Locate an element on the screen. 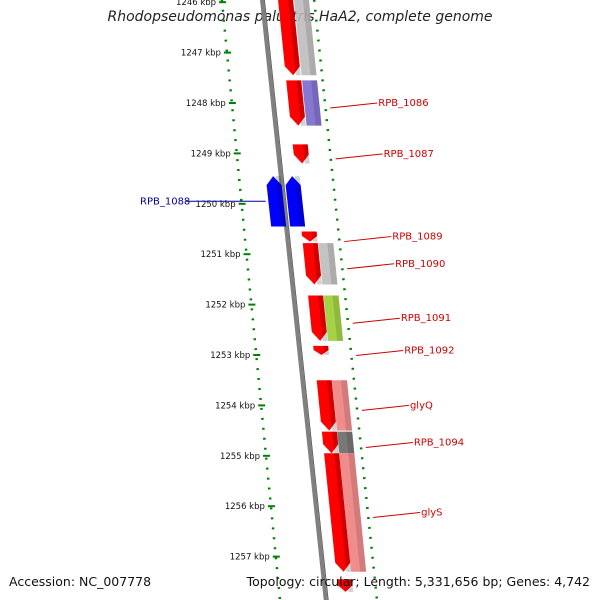 This screenshot has width=600, height=600. gene-rpb-1088-b is located at coordinates (295, 201).